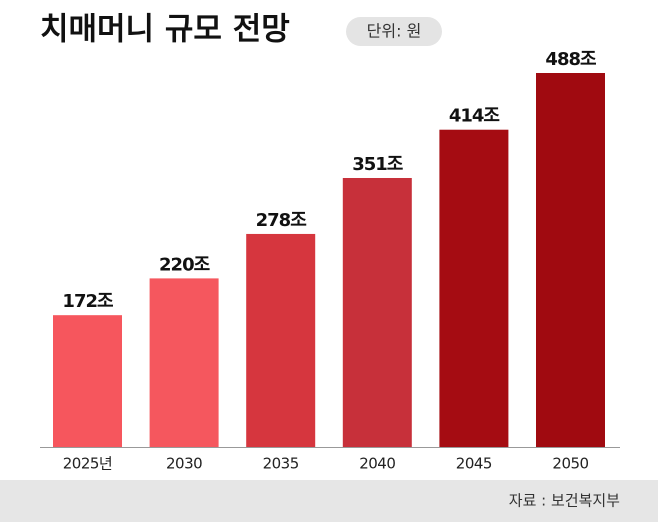  I want to click on value-label: 172조, so click(87, 301).